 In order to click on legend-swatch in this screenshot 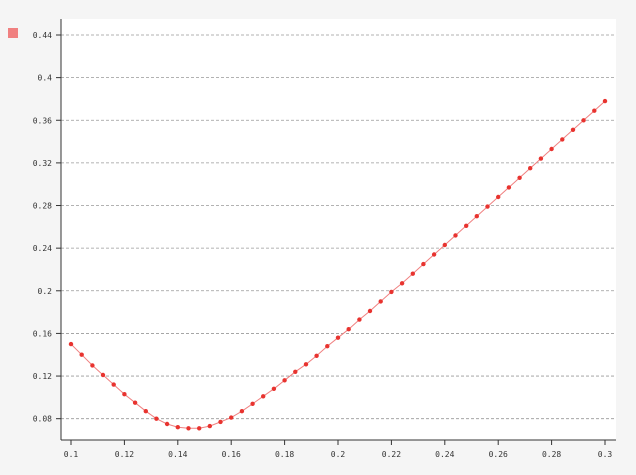, I will do `click(13, 33)`.